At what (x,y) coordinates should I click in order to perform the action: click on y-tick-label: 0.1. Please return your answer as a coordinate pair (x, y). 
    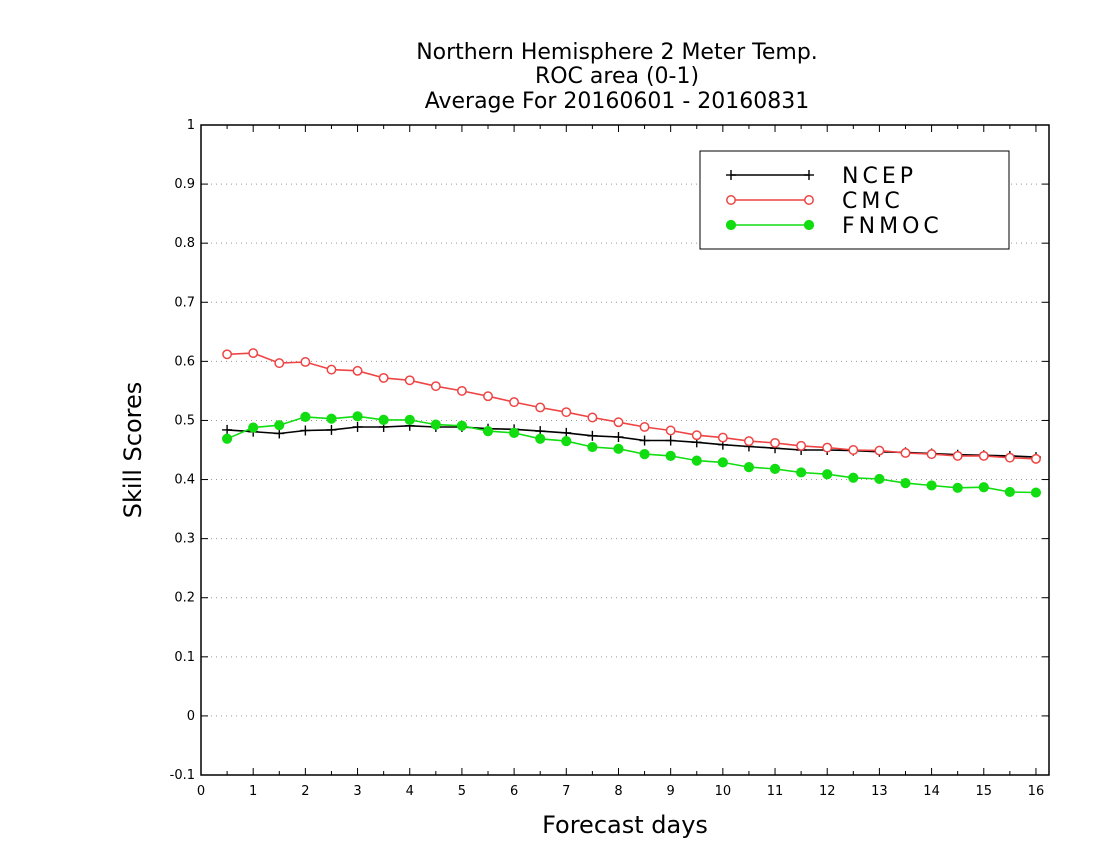
    Looking at the image, I should click on (184, 657).